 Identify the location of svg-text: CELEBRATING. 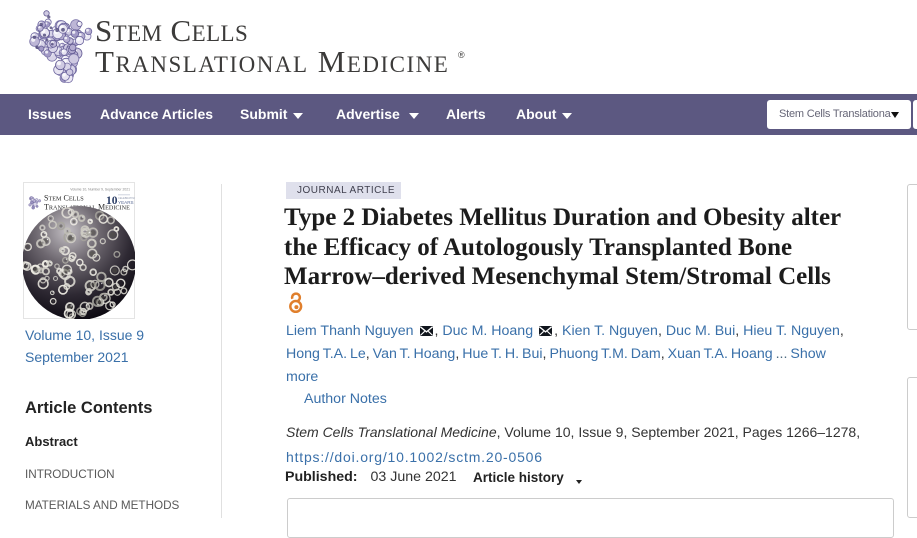
(126, 198).